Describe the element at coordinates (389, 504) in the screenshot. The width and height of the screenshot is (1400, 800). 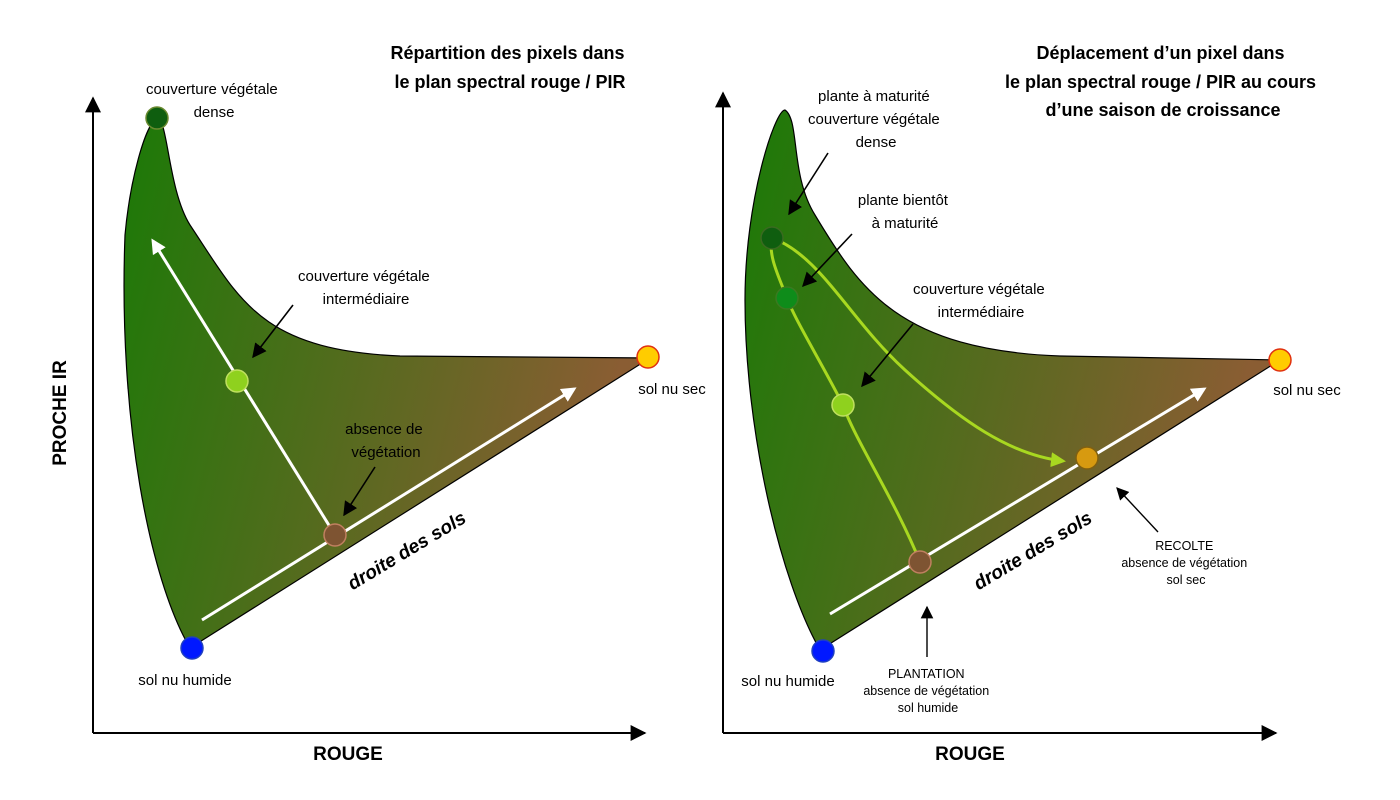
I see `left-soil-line-arrow` at that location.